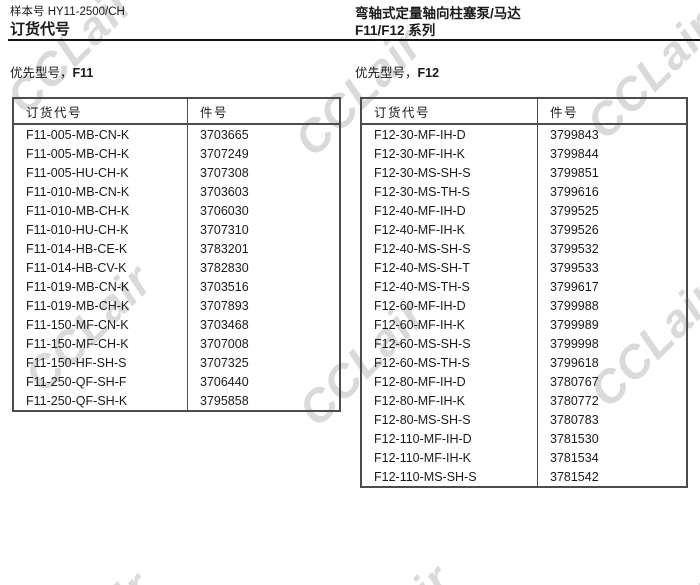 This screenshot has height=585, width=700. What do you see at coordinates (77, 248) in the screenshot?
I see `cell-order-code: F11-014-HB-CE-K` at bounding box center [77, 248].